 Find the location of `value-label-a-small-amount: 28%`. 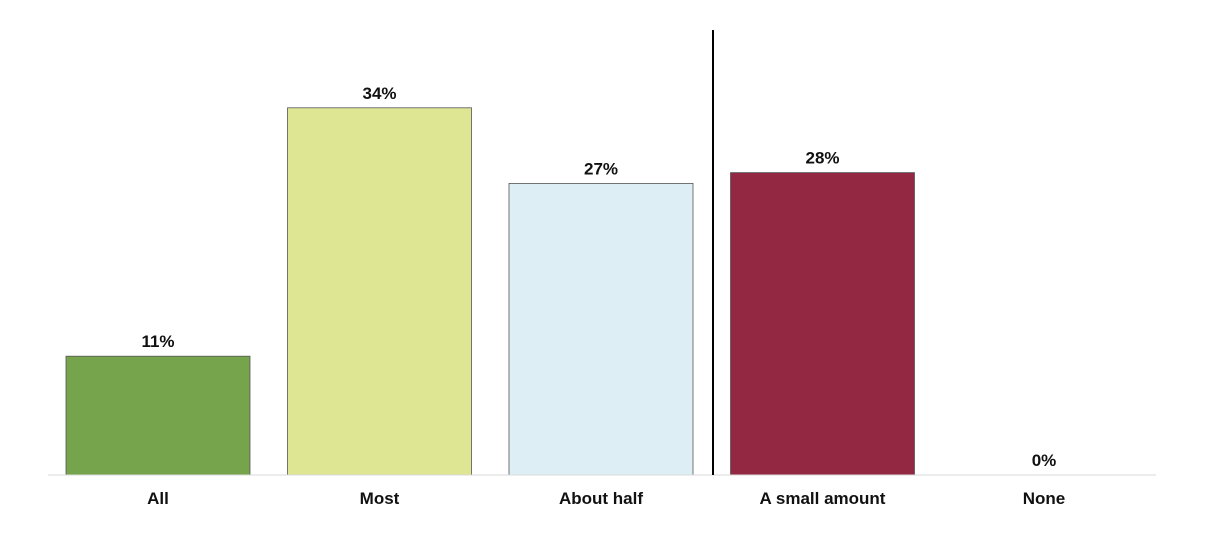

value-label-a-small-amount: 28% is located at coordinates (822, 158).